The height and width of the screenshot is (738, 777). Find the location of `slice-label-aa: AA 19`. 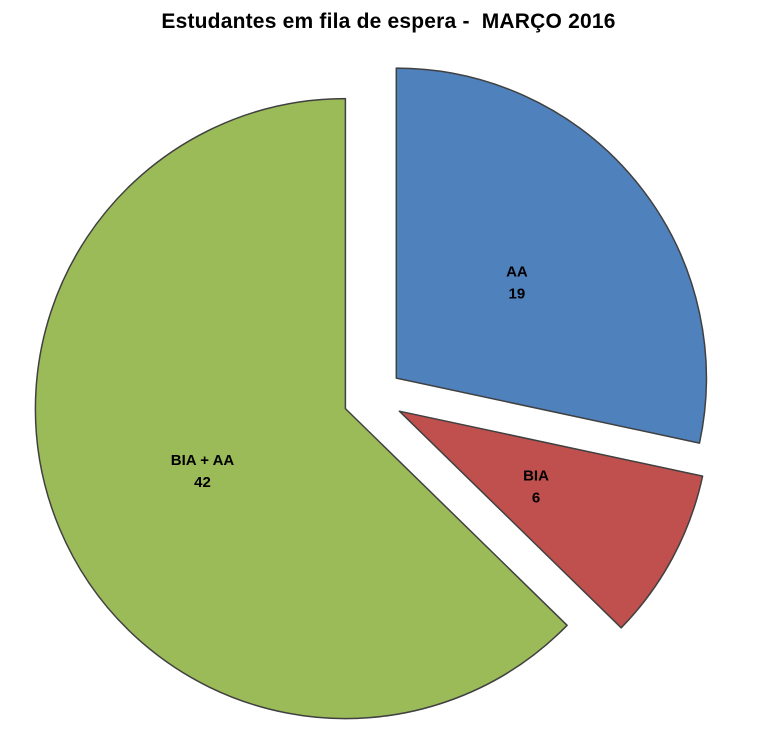

slice-label-aa: AA 19 is located at coordinates (517, 283).